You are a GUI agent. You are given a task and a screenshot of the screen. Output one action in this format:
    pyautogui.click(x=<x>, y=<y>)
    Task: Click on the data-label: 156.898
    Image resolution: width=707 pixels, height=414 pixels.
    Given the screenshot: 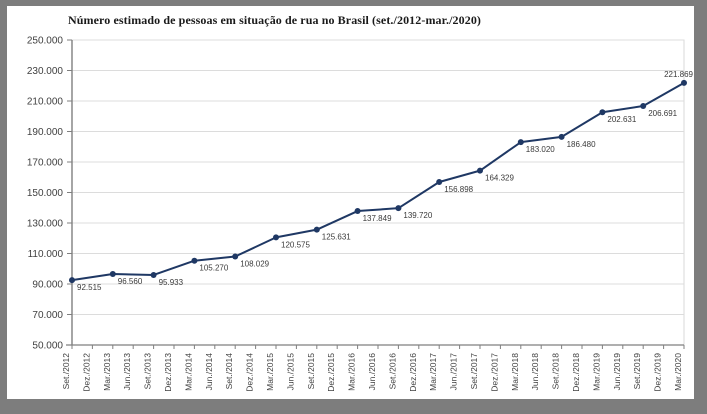 What is the action you would take?
    pyautogui.click(x=458, y=189)
    